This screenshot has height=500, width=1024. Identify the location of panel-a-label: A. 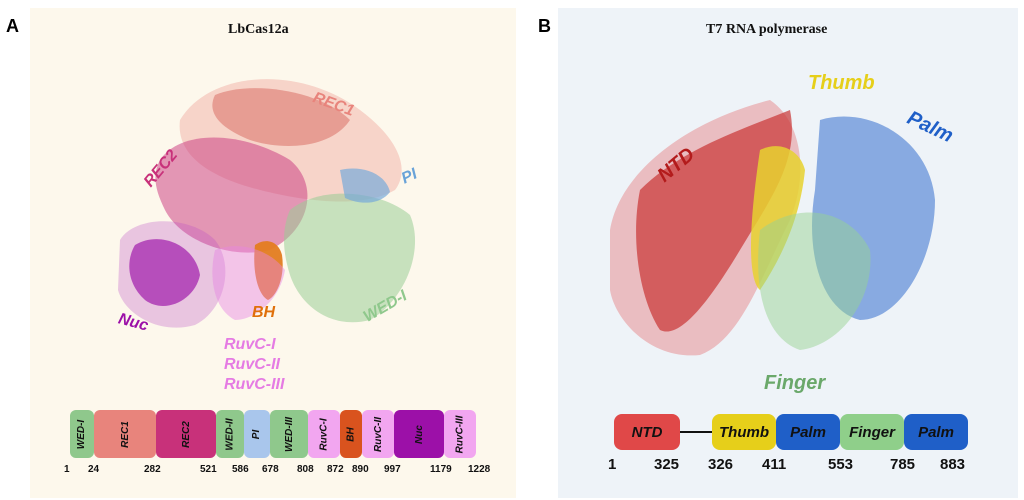
(12, 26).